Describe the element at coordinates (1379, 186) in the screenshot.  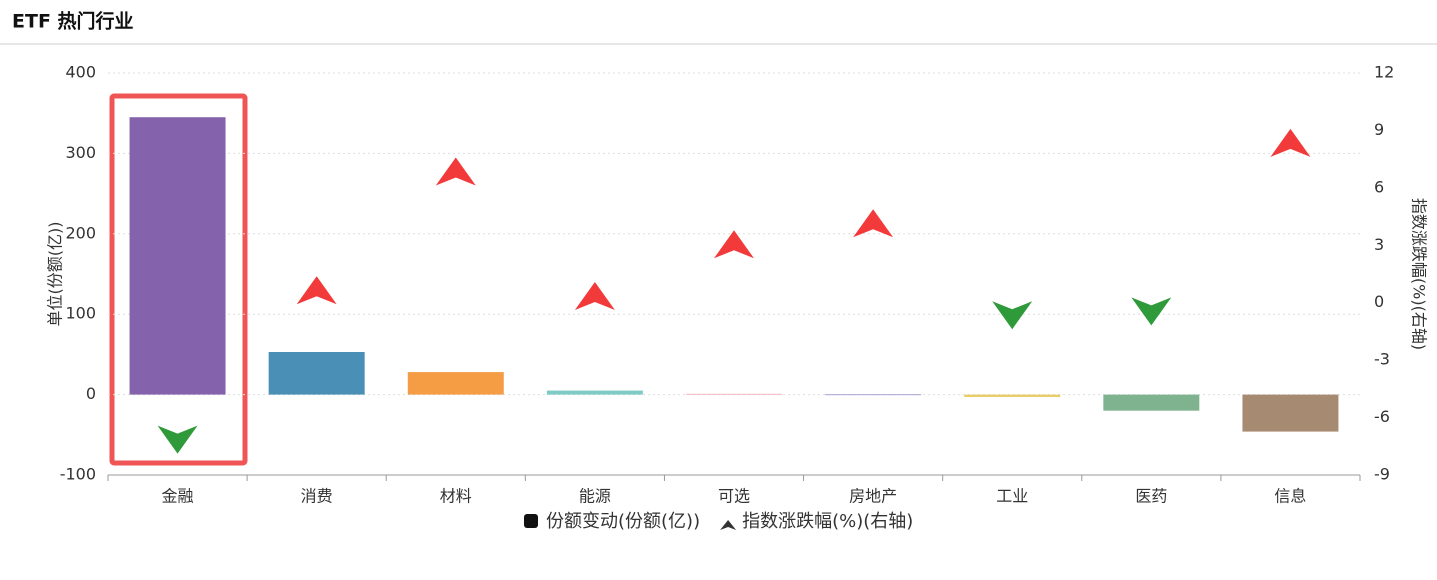
I see `y2-tick-label: 6` at that location.